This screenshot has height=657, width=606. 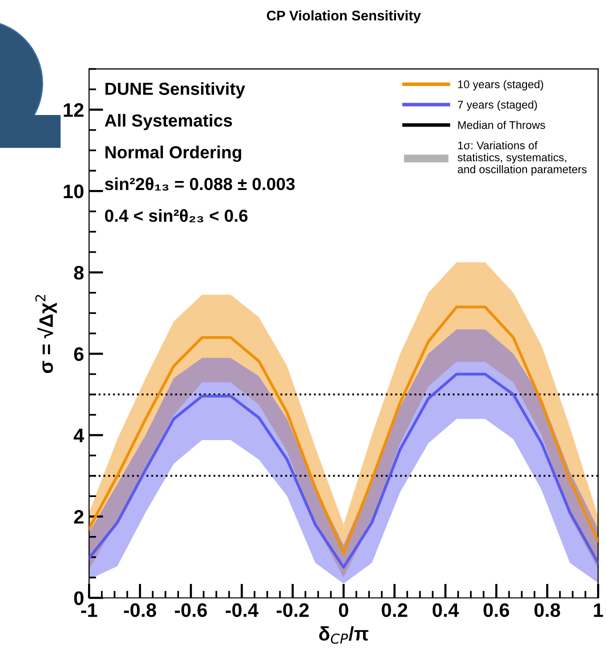 What do you see at coordinates (79, 517) in the screenshot?
I see `y-tick-label: 2` at bounding box center [79, 517].